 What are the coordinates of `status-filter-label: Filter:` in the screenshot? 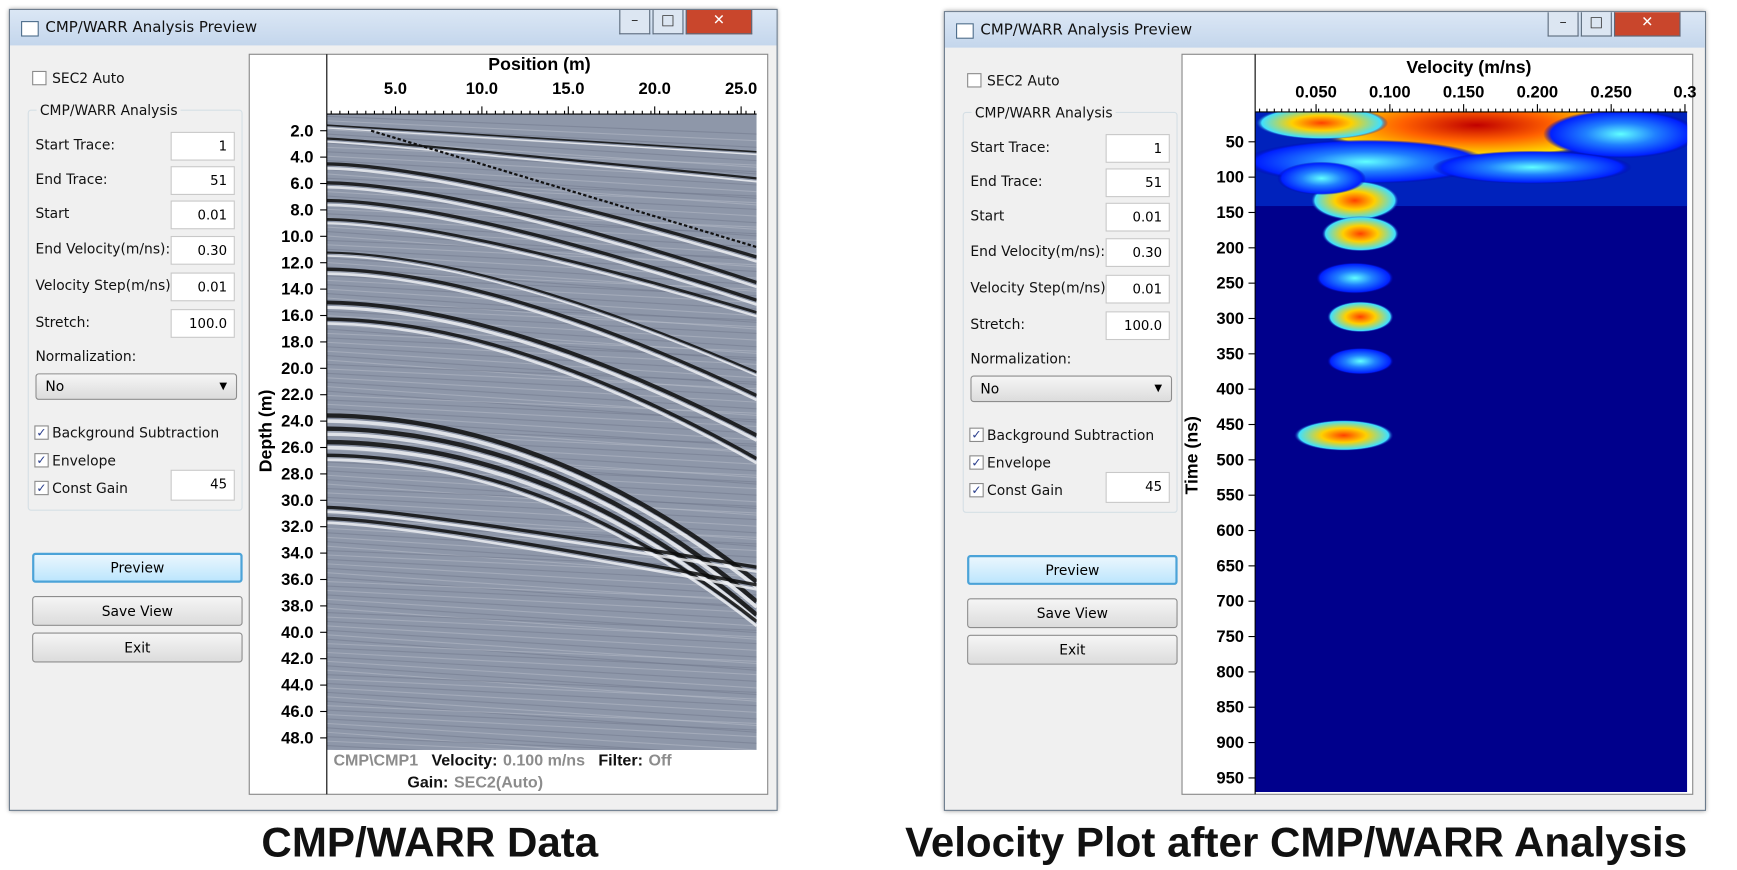 It's located at (620, 760).